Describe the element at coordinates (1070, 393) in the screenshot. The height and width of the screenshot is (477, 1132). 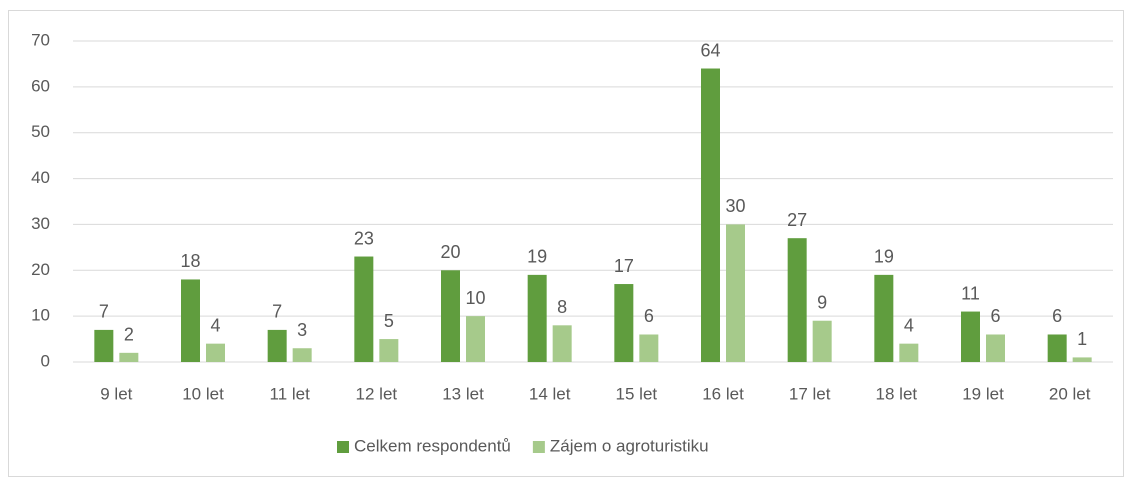
I see `x-tick-label: 20 let` at that location.